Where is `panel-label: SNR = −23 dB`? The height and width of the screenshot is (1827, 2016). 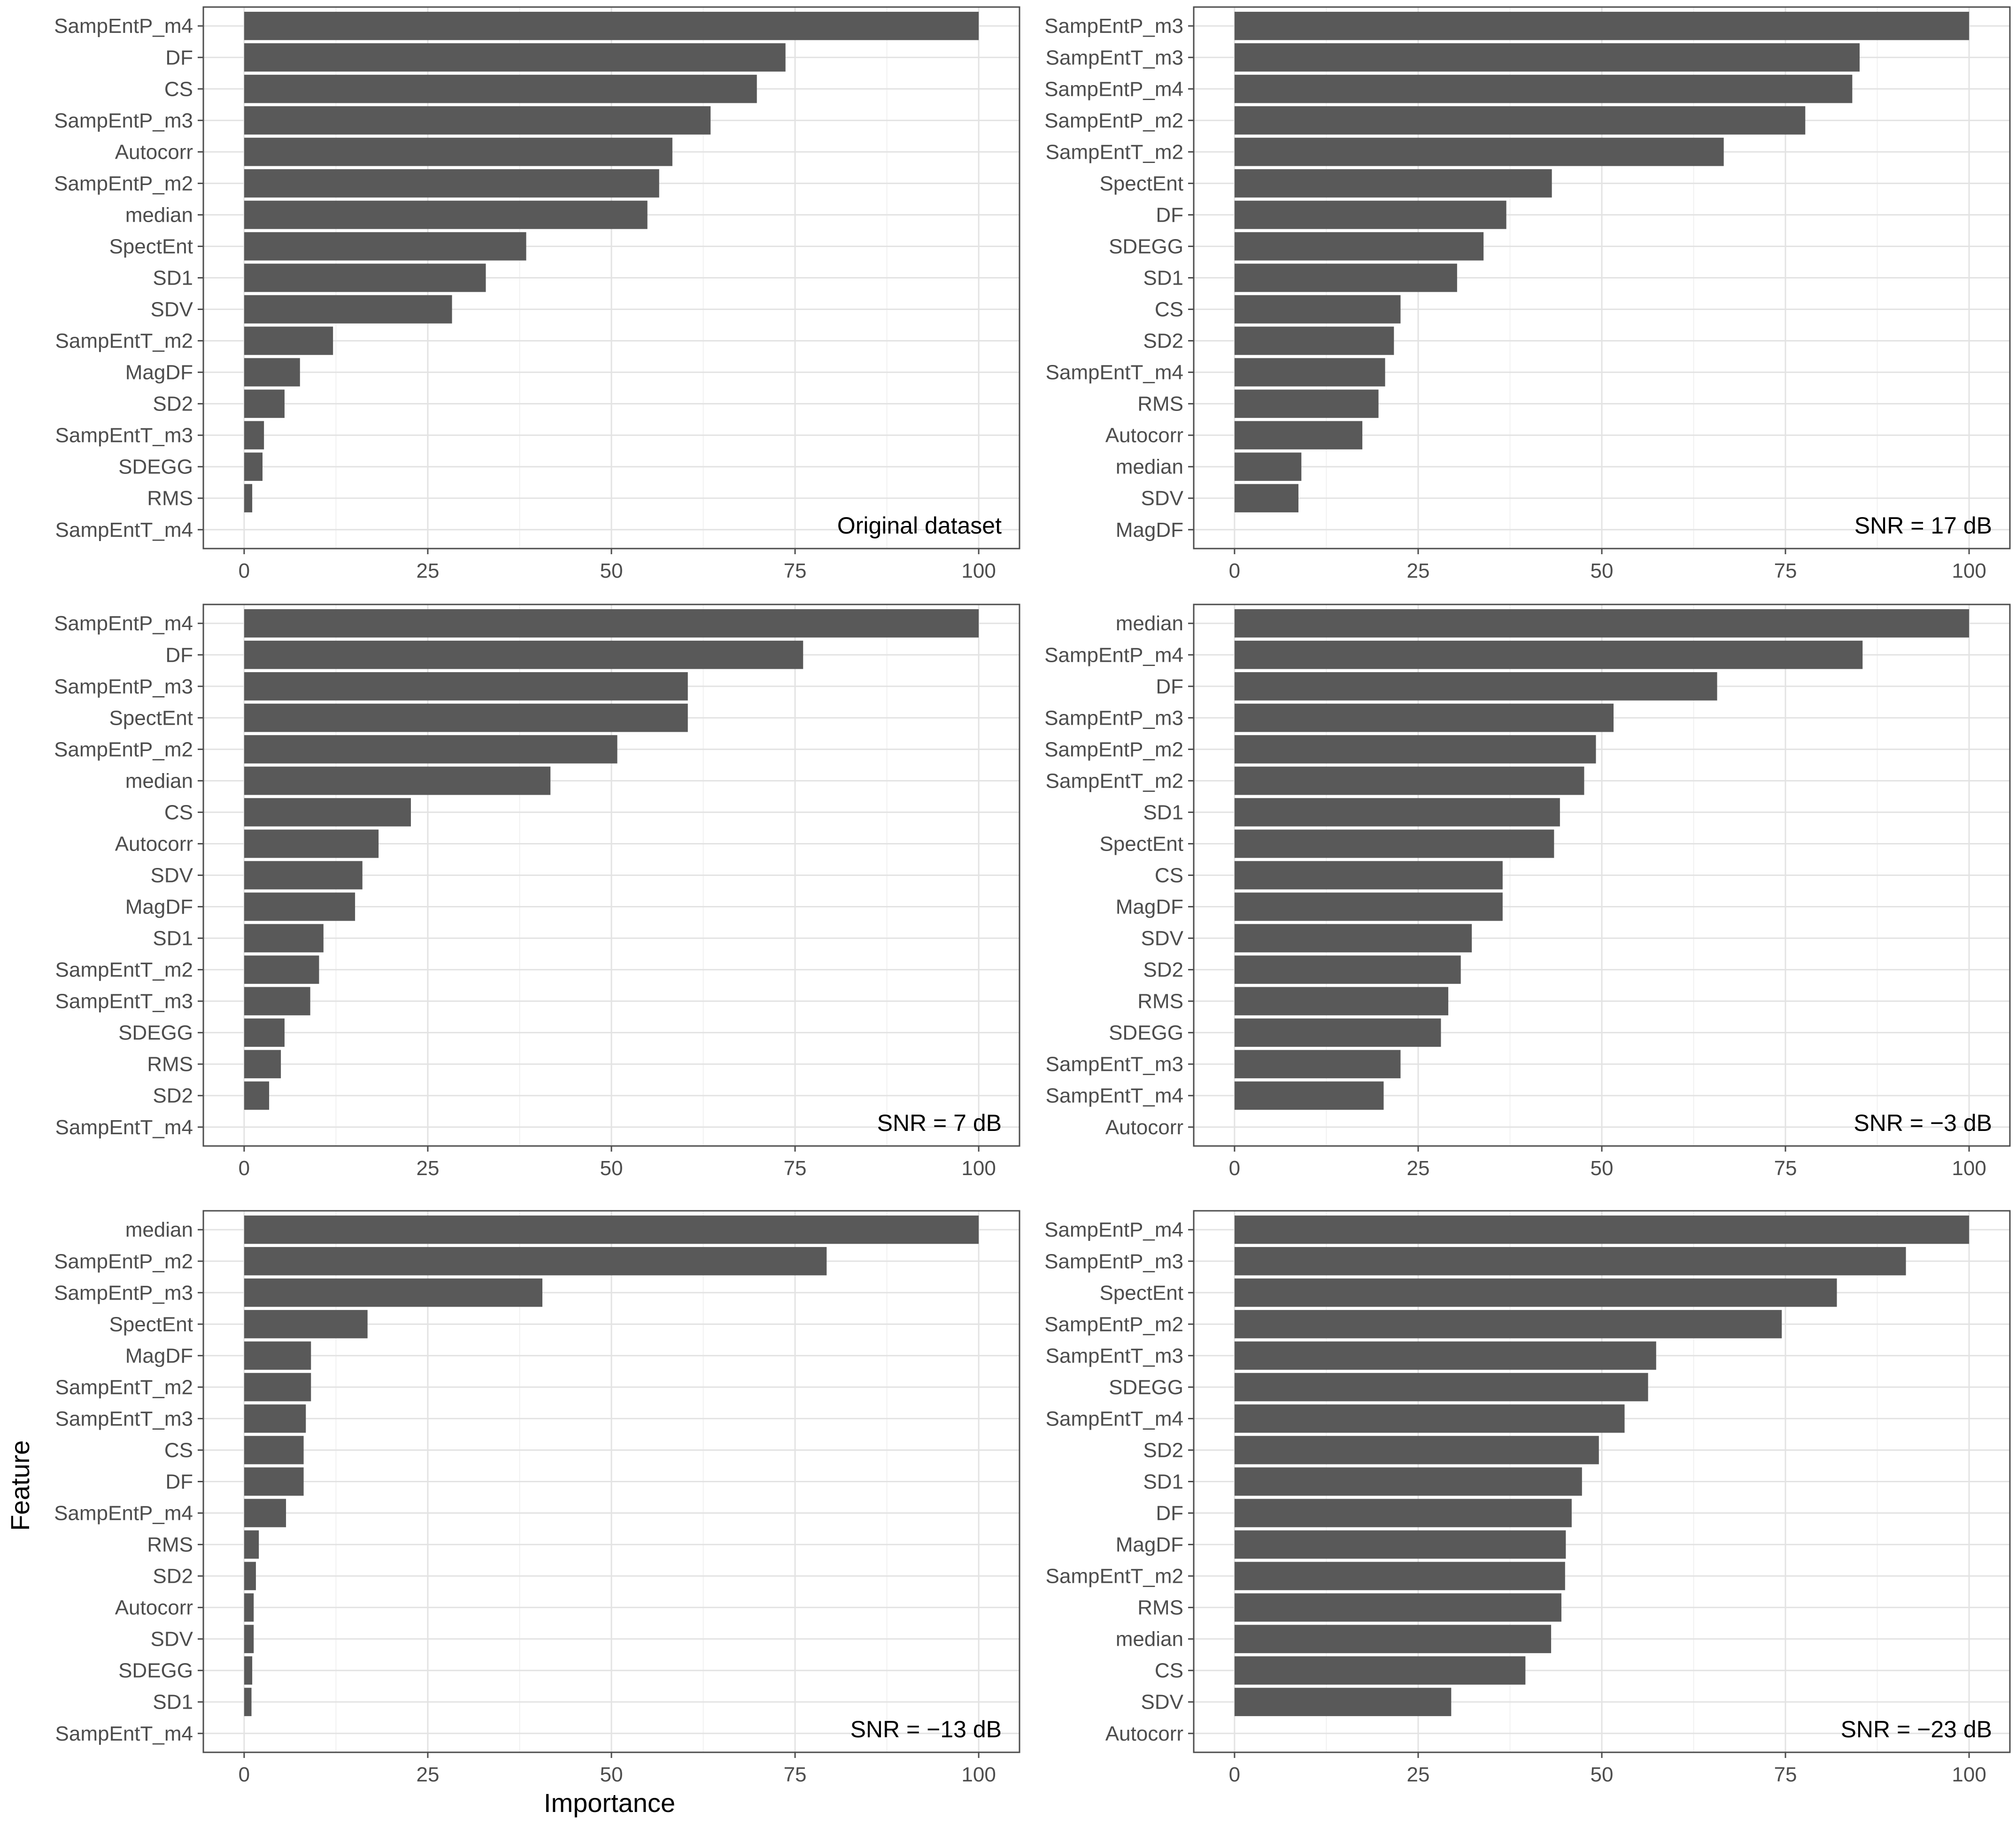
panel-label: SNR = −23 dB is located at coordinates (1916, 1729).